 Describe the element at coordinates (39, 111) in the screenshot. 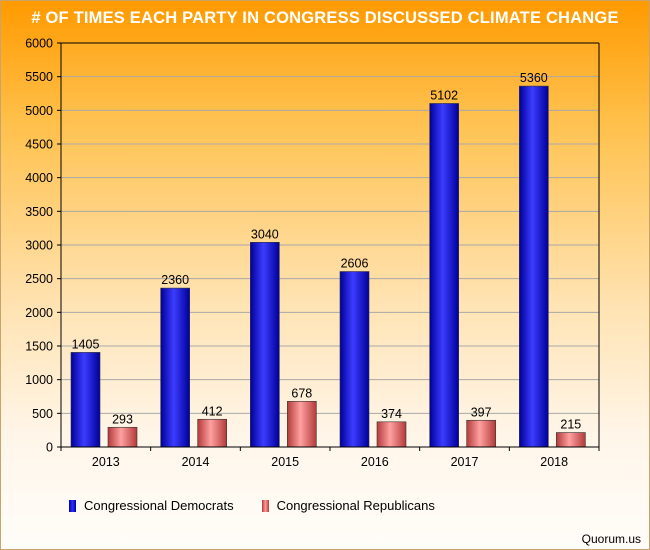

I see `y-tick-label: 5000` at that location.